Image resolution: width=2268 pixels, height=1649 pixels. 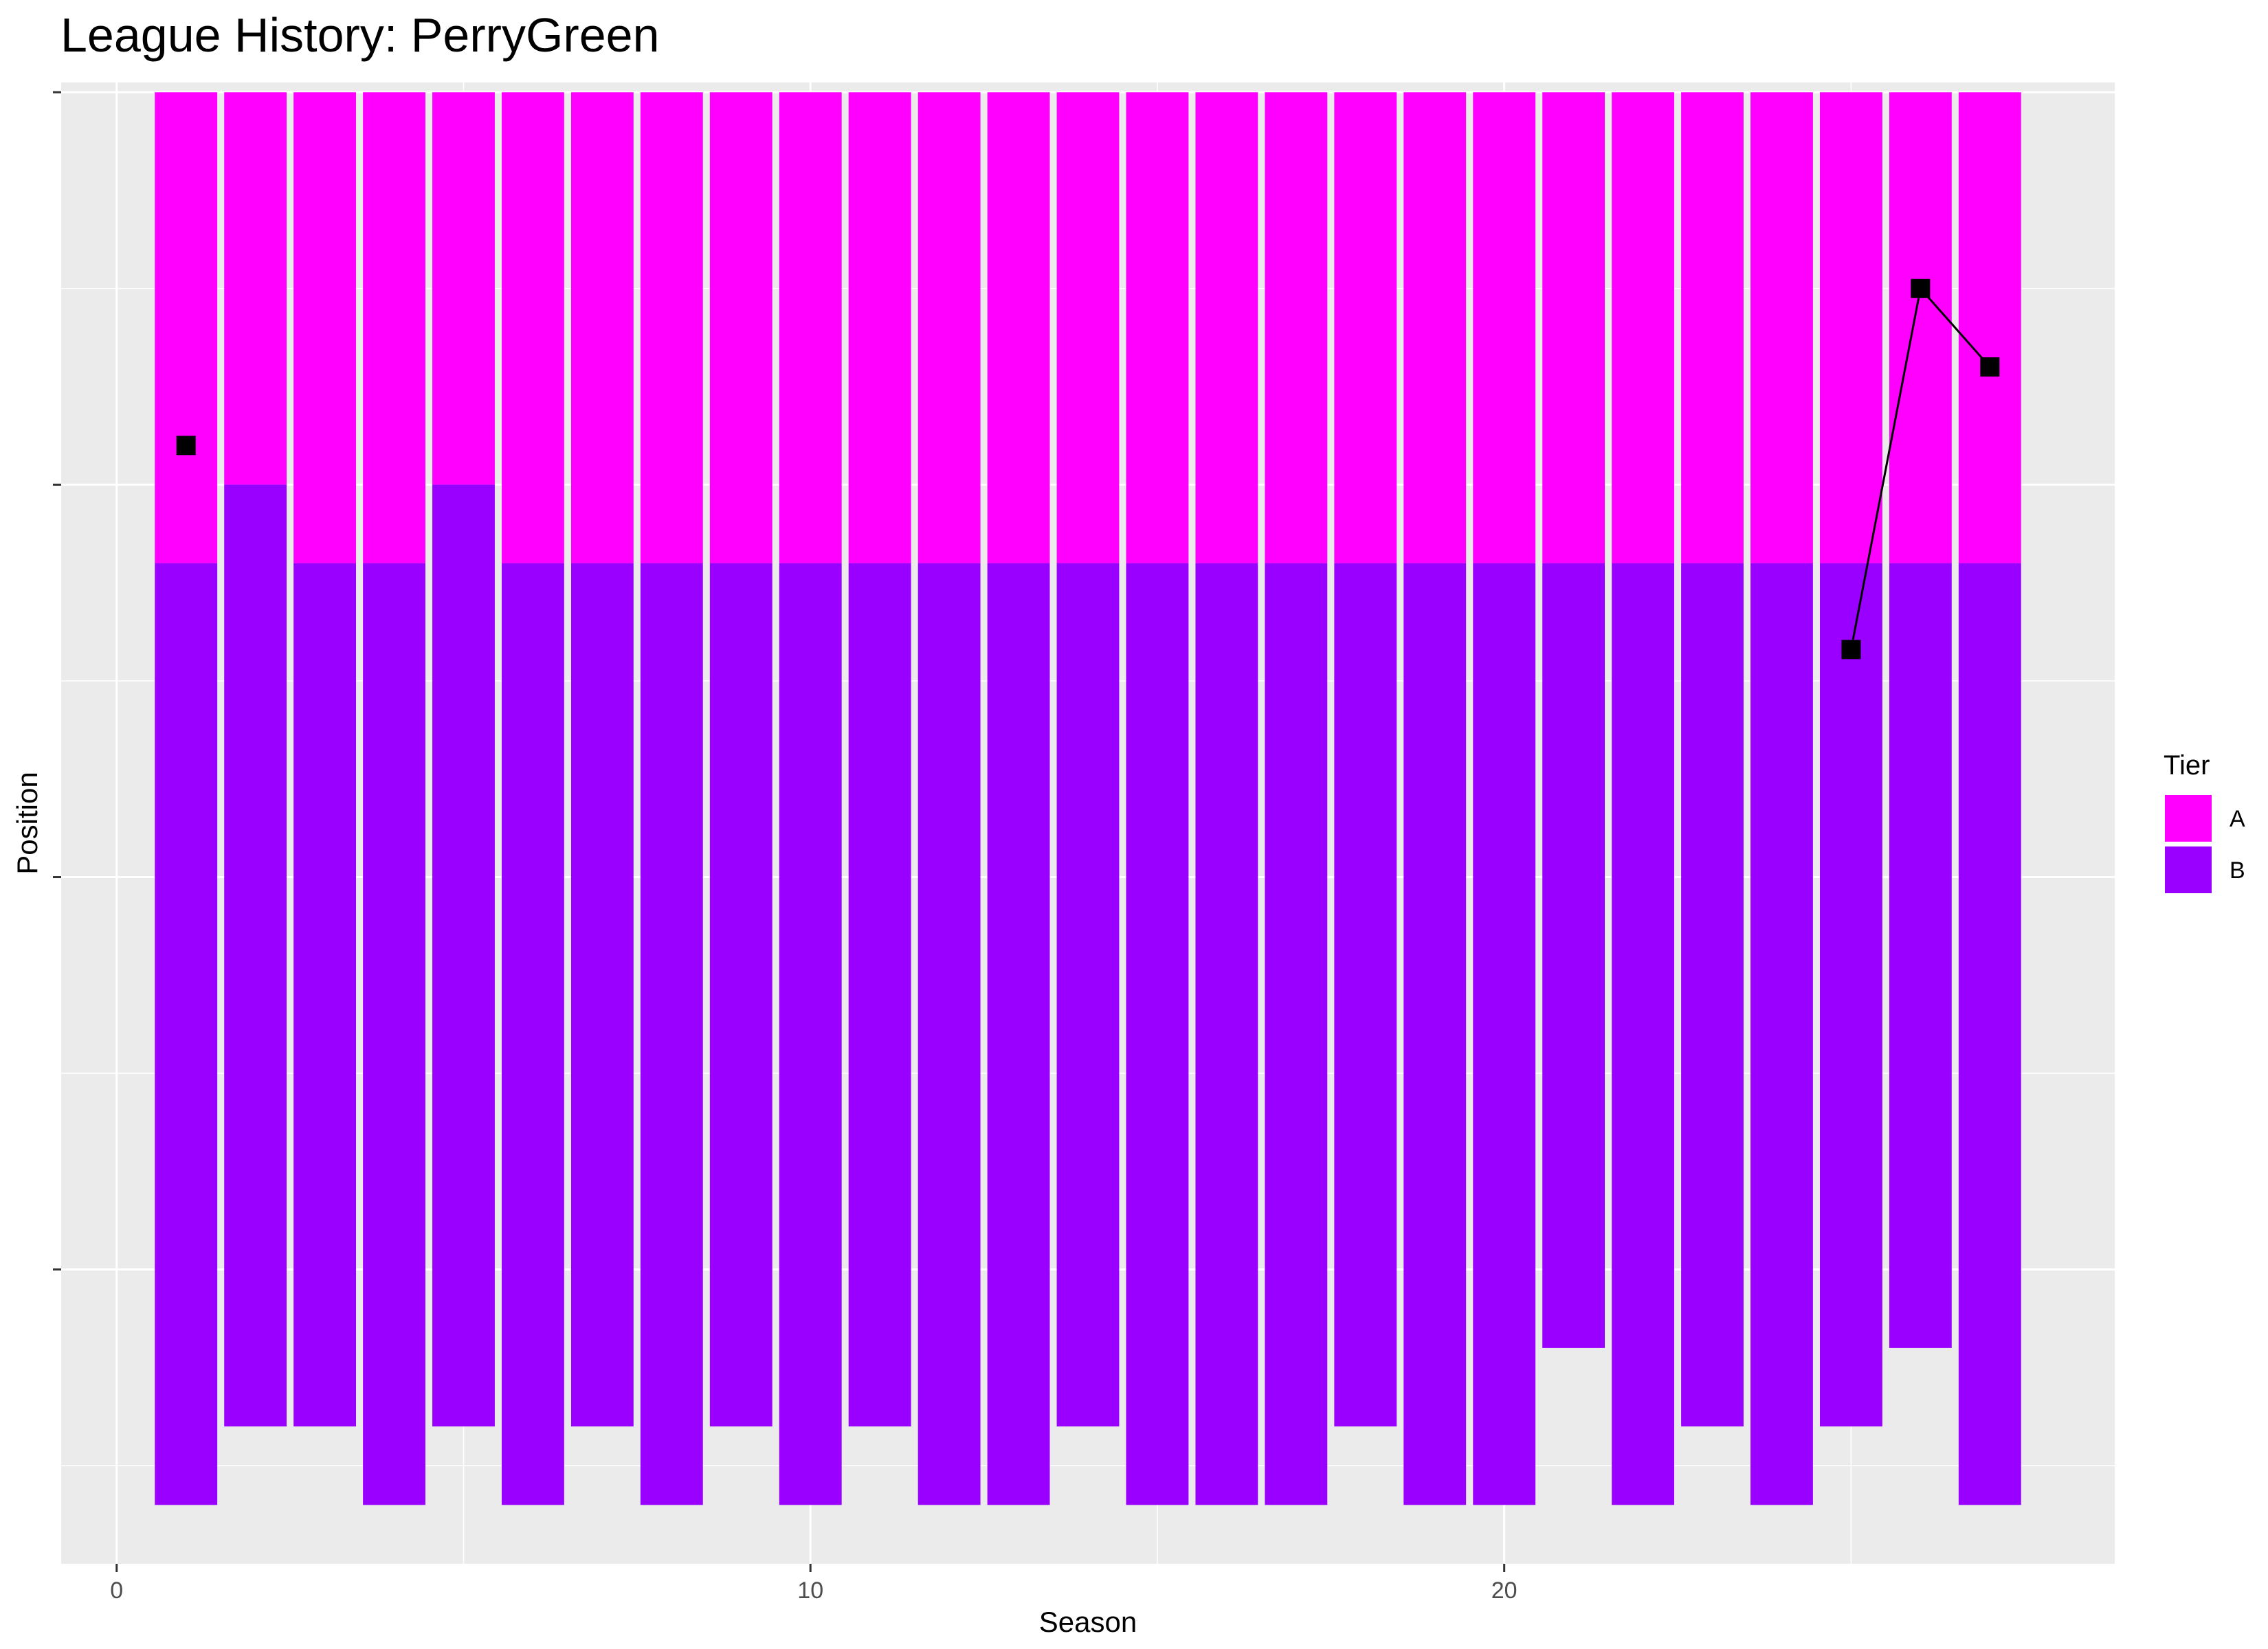 What do you see at coordinates (1504, 1591) in the screenshot?
I see `x-tick-label: 20` at bounding box center [1504, 1591].